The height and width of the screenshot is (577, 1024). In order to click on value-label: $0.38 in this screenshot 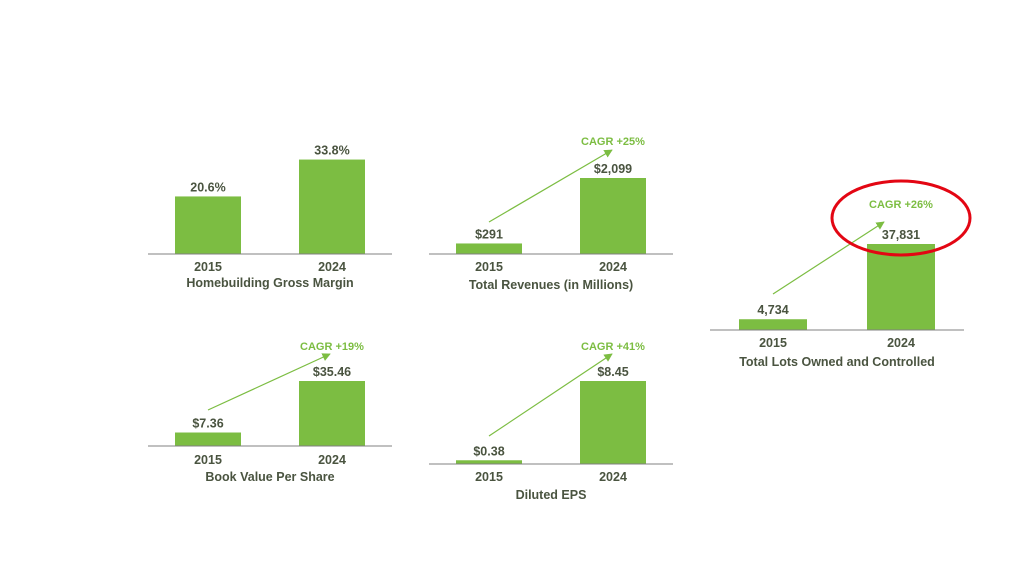, I will do `click(488, 451)`.